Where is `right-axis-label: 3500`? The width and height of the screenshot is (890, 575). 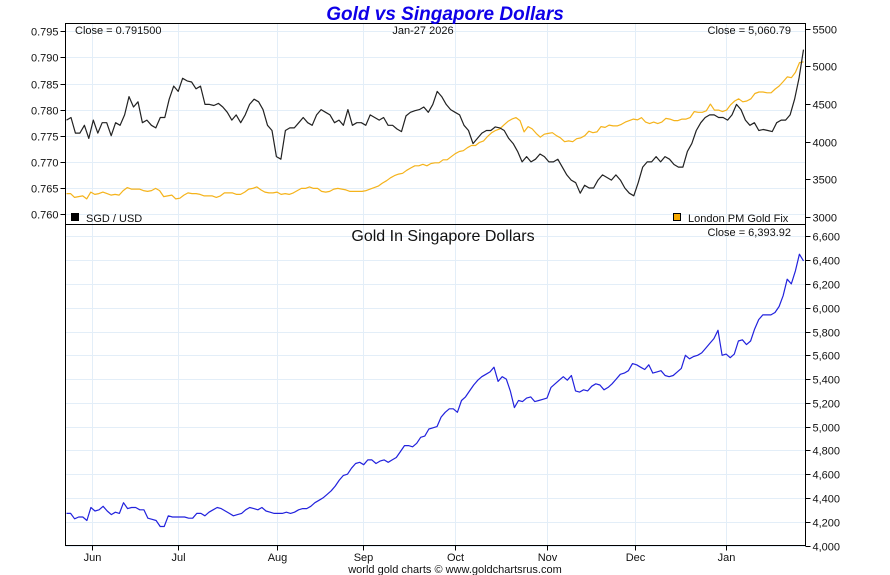 right-axis-label: 3500 is located at coordinates (825, 181).